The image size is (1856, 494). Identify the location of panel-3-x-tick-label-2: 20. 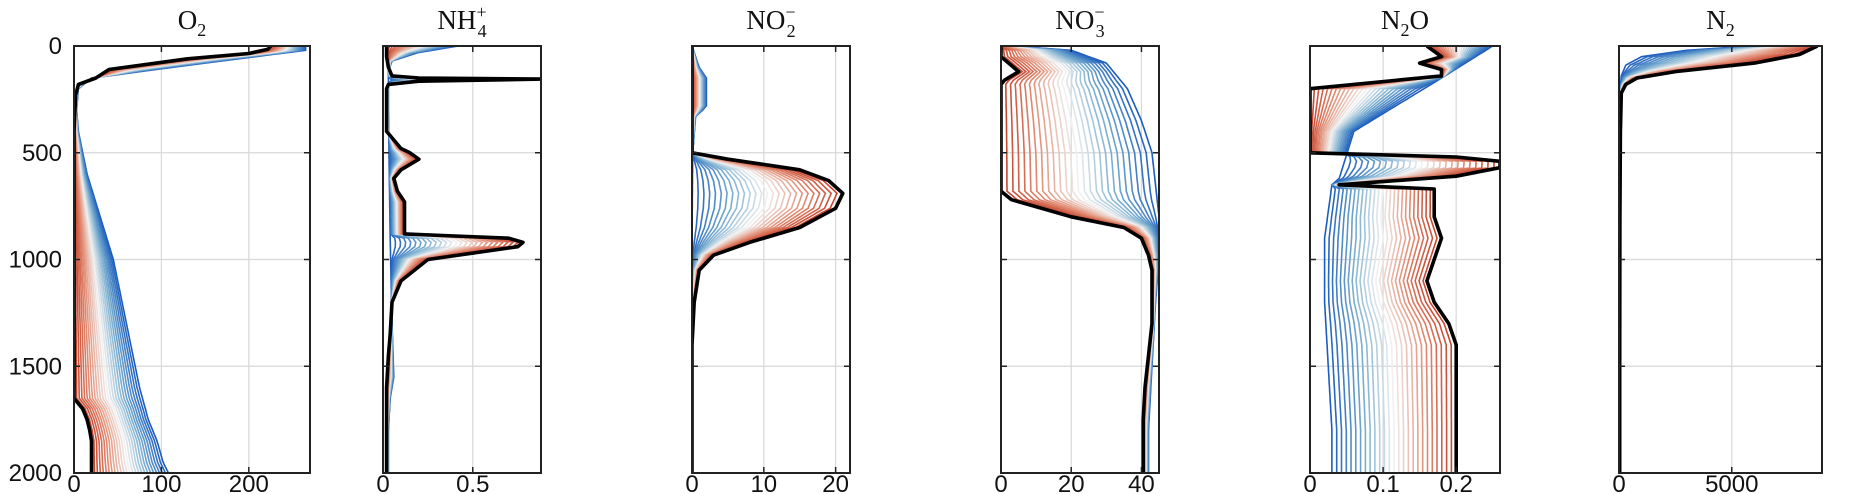
(835, 482).